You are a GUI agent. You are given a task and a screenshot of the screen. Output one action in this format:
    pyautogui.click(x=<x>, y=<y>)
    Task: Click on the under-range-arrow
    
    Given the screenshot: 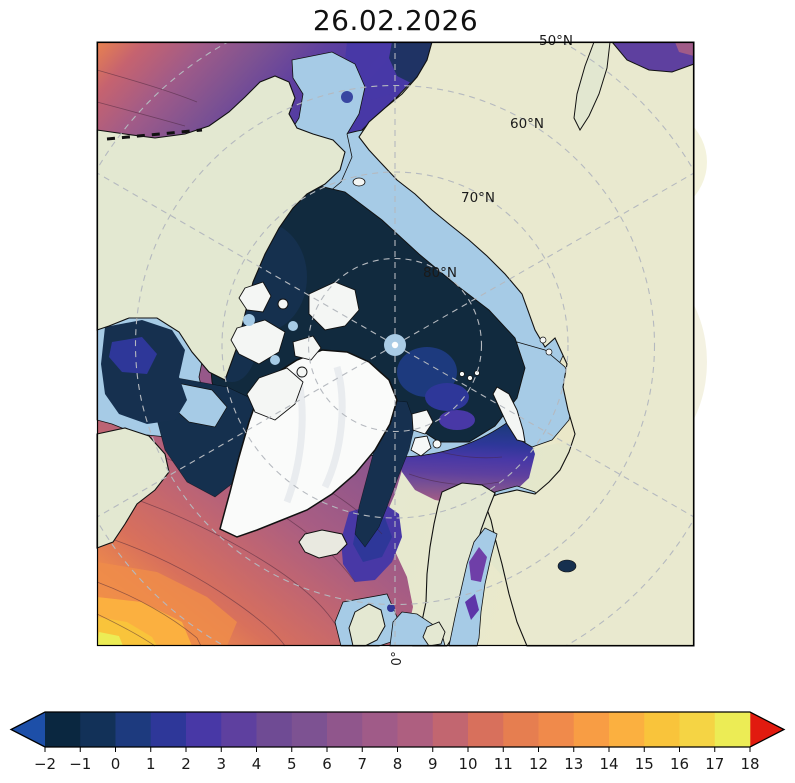 What is the action you would take?
    pyautogui.click(x=28, y=729)
    